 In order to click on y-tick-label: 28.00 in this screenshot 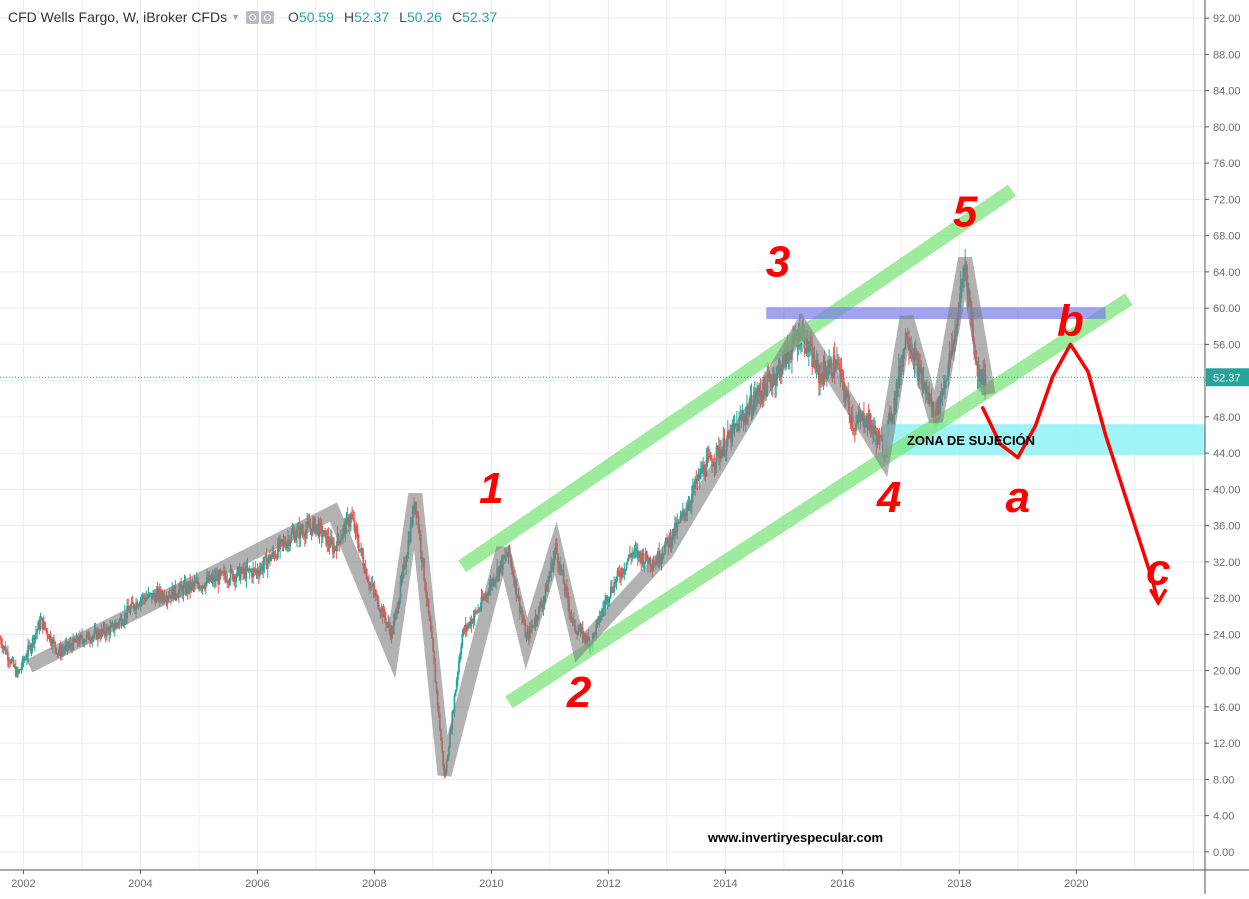, I will do `click(1227, 599)`.